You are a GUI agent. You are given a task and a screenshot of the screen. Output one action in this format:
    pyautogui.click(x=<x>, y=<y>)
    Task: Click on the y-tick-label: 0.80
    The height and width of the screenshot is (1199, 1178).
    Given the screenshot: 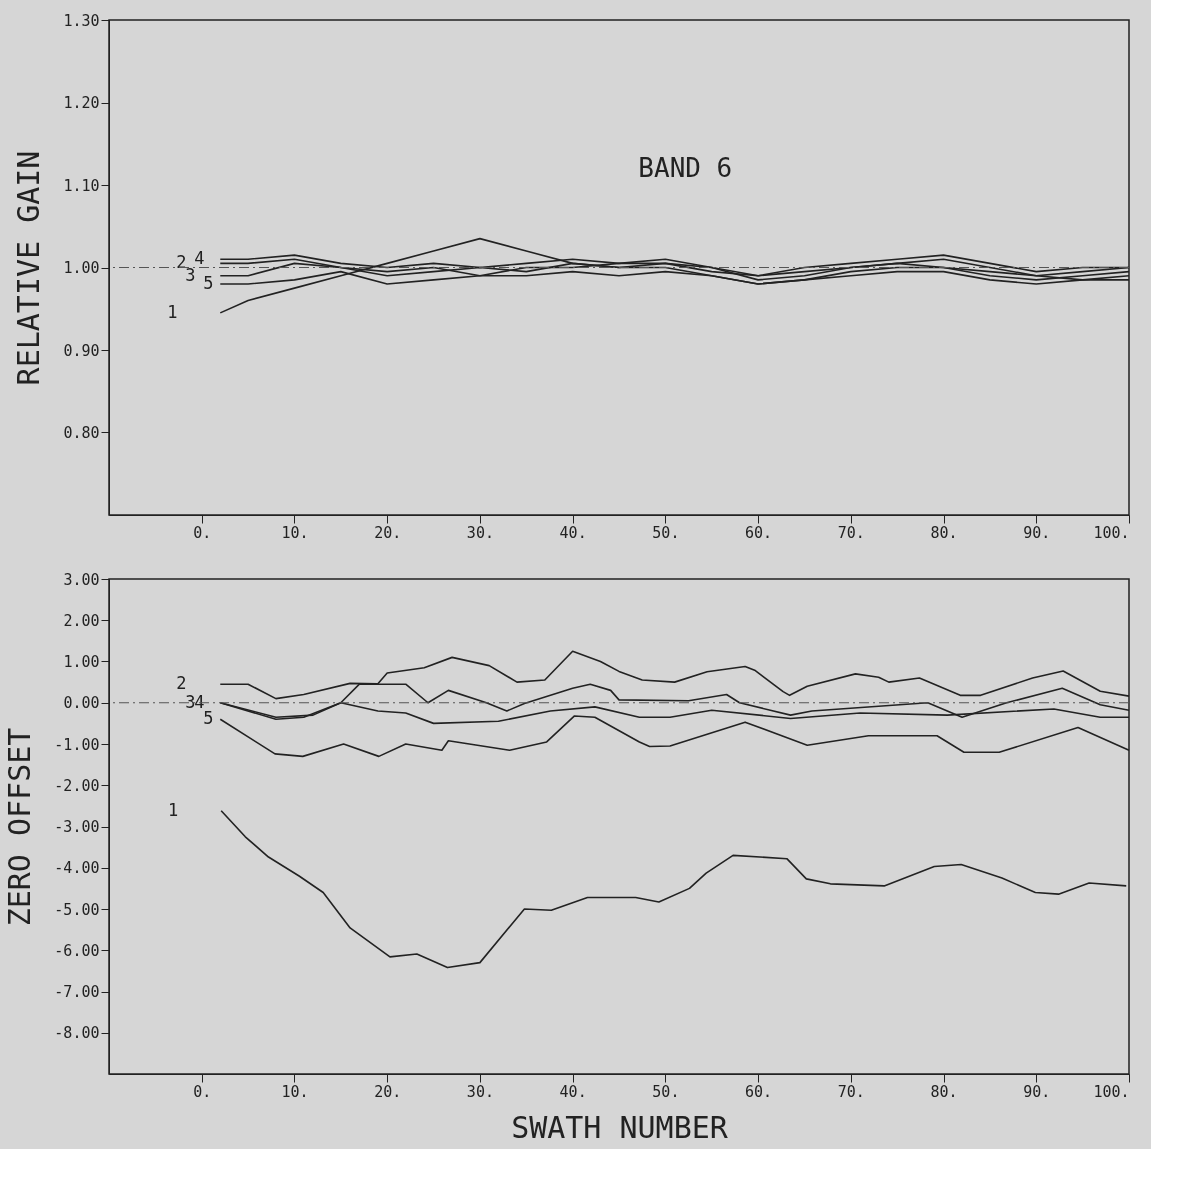 What is the action you would take?
    pyautogui.click(x=81, y=433)
    